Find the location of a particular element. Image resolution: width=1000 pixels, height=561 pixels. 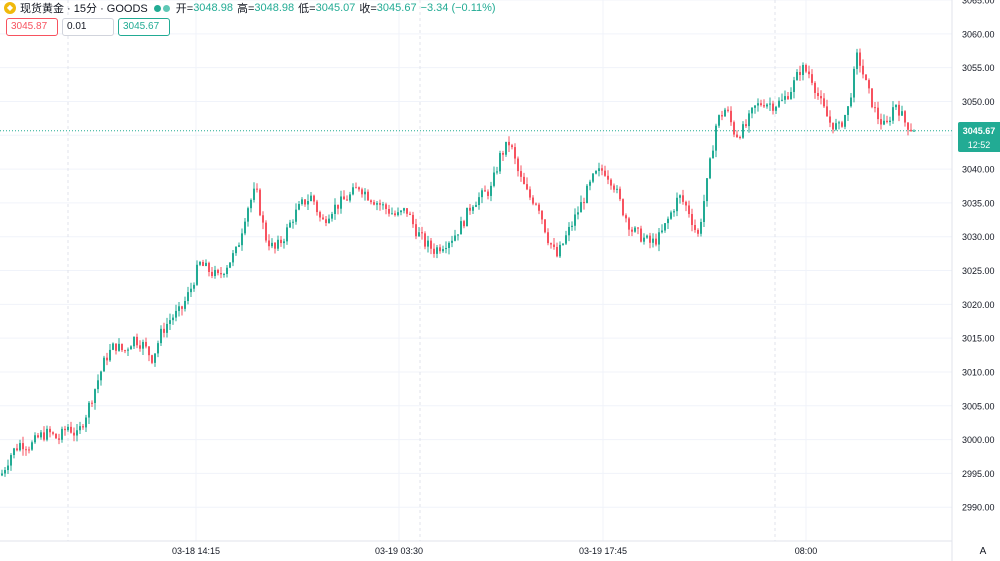

auto-scale-button: A is located at coordinates (983, 551).